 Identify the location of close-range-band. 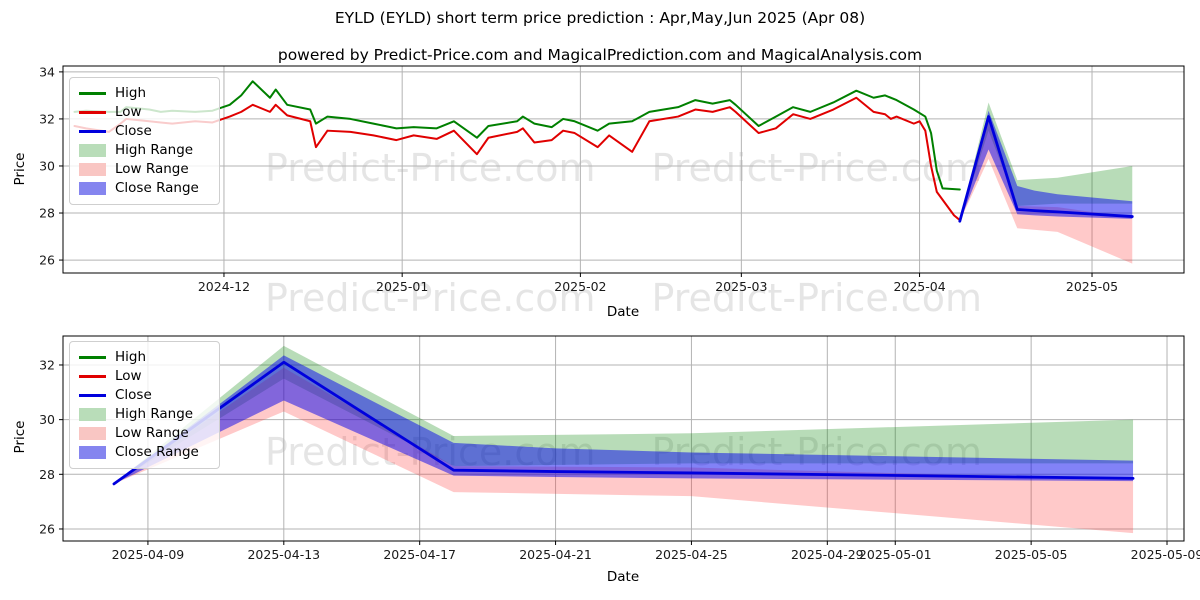
(1046, 166).